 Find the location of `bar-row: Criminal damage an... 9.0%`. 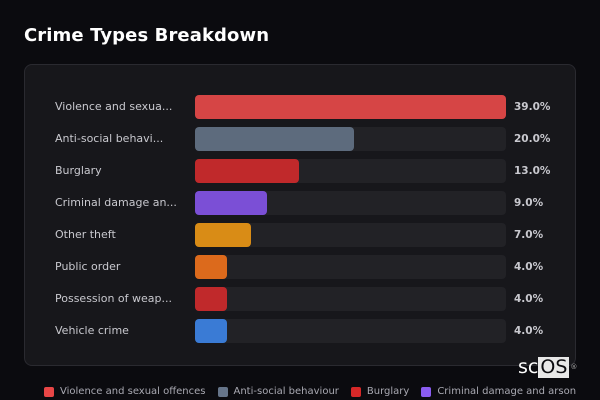

bar-row: Criminal damage an... 9.0% is located at coordinates (300, 203).